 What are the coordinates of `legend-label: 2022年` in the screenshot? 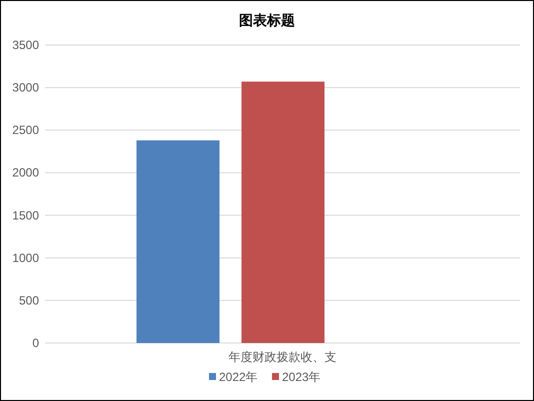 It's located at (238, 377).